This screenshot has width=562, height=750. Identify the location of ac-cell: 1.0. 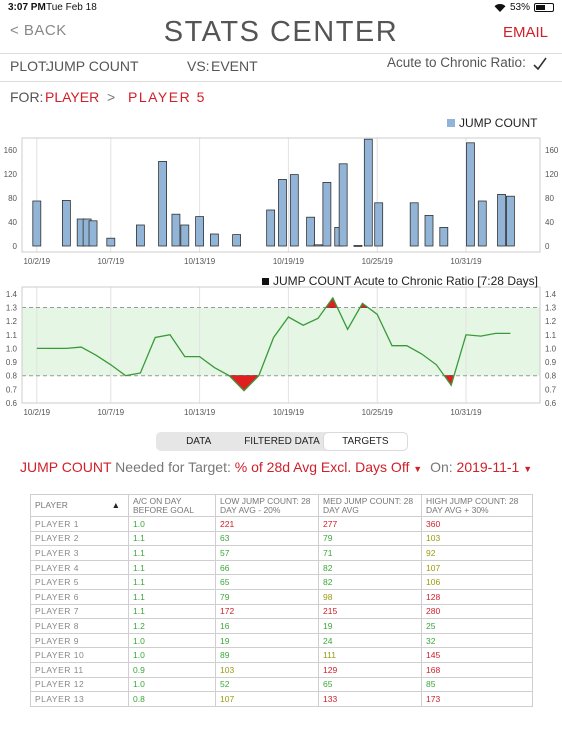
(172, 524).